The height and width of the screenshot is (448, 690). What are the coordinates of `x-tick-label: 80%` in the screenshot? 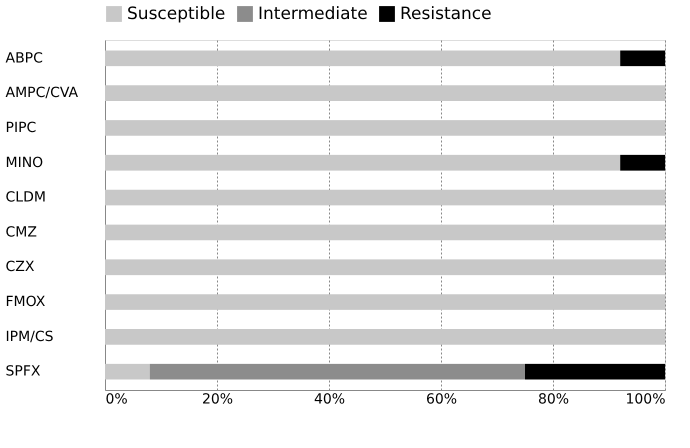 It's located at (554, 400).